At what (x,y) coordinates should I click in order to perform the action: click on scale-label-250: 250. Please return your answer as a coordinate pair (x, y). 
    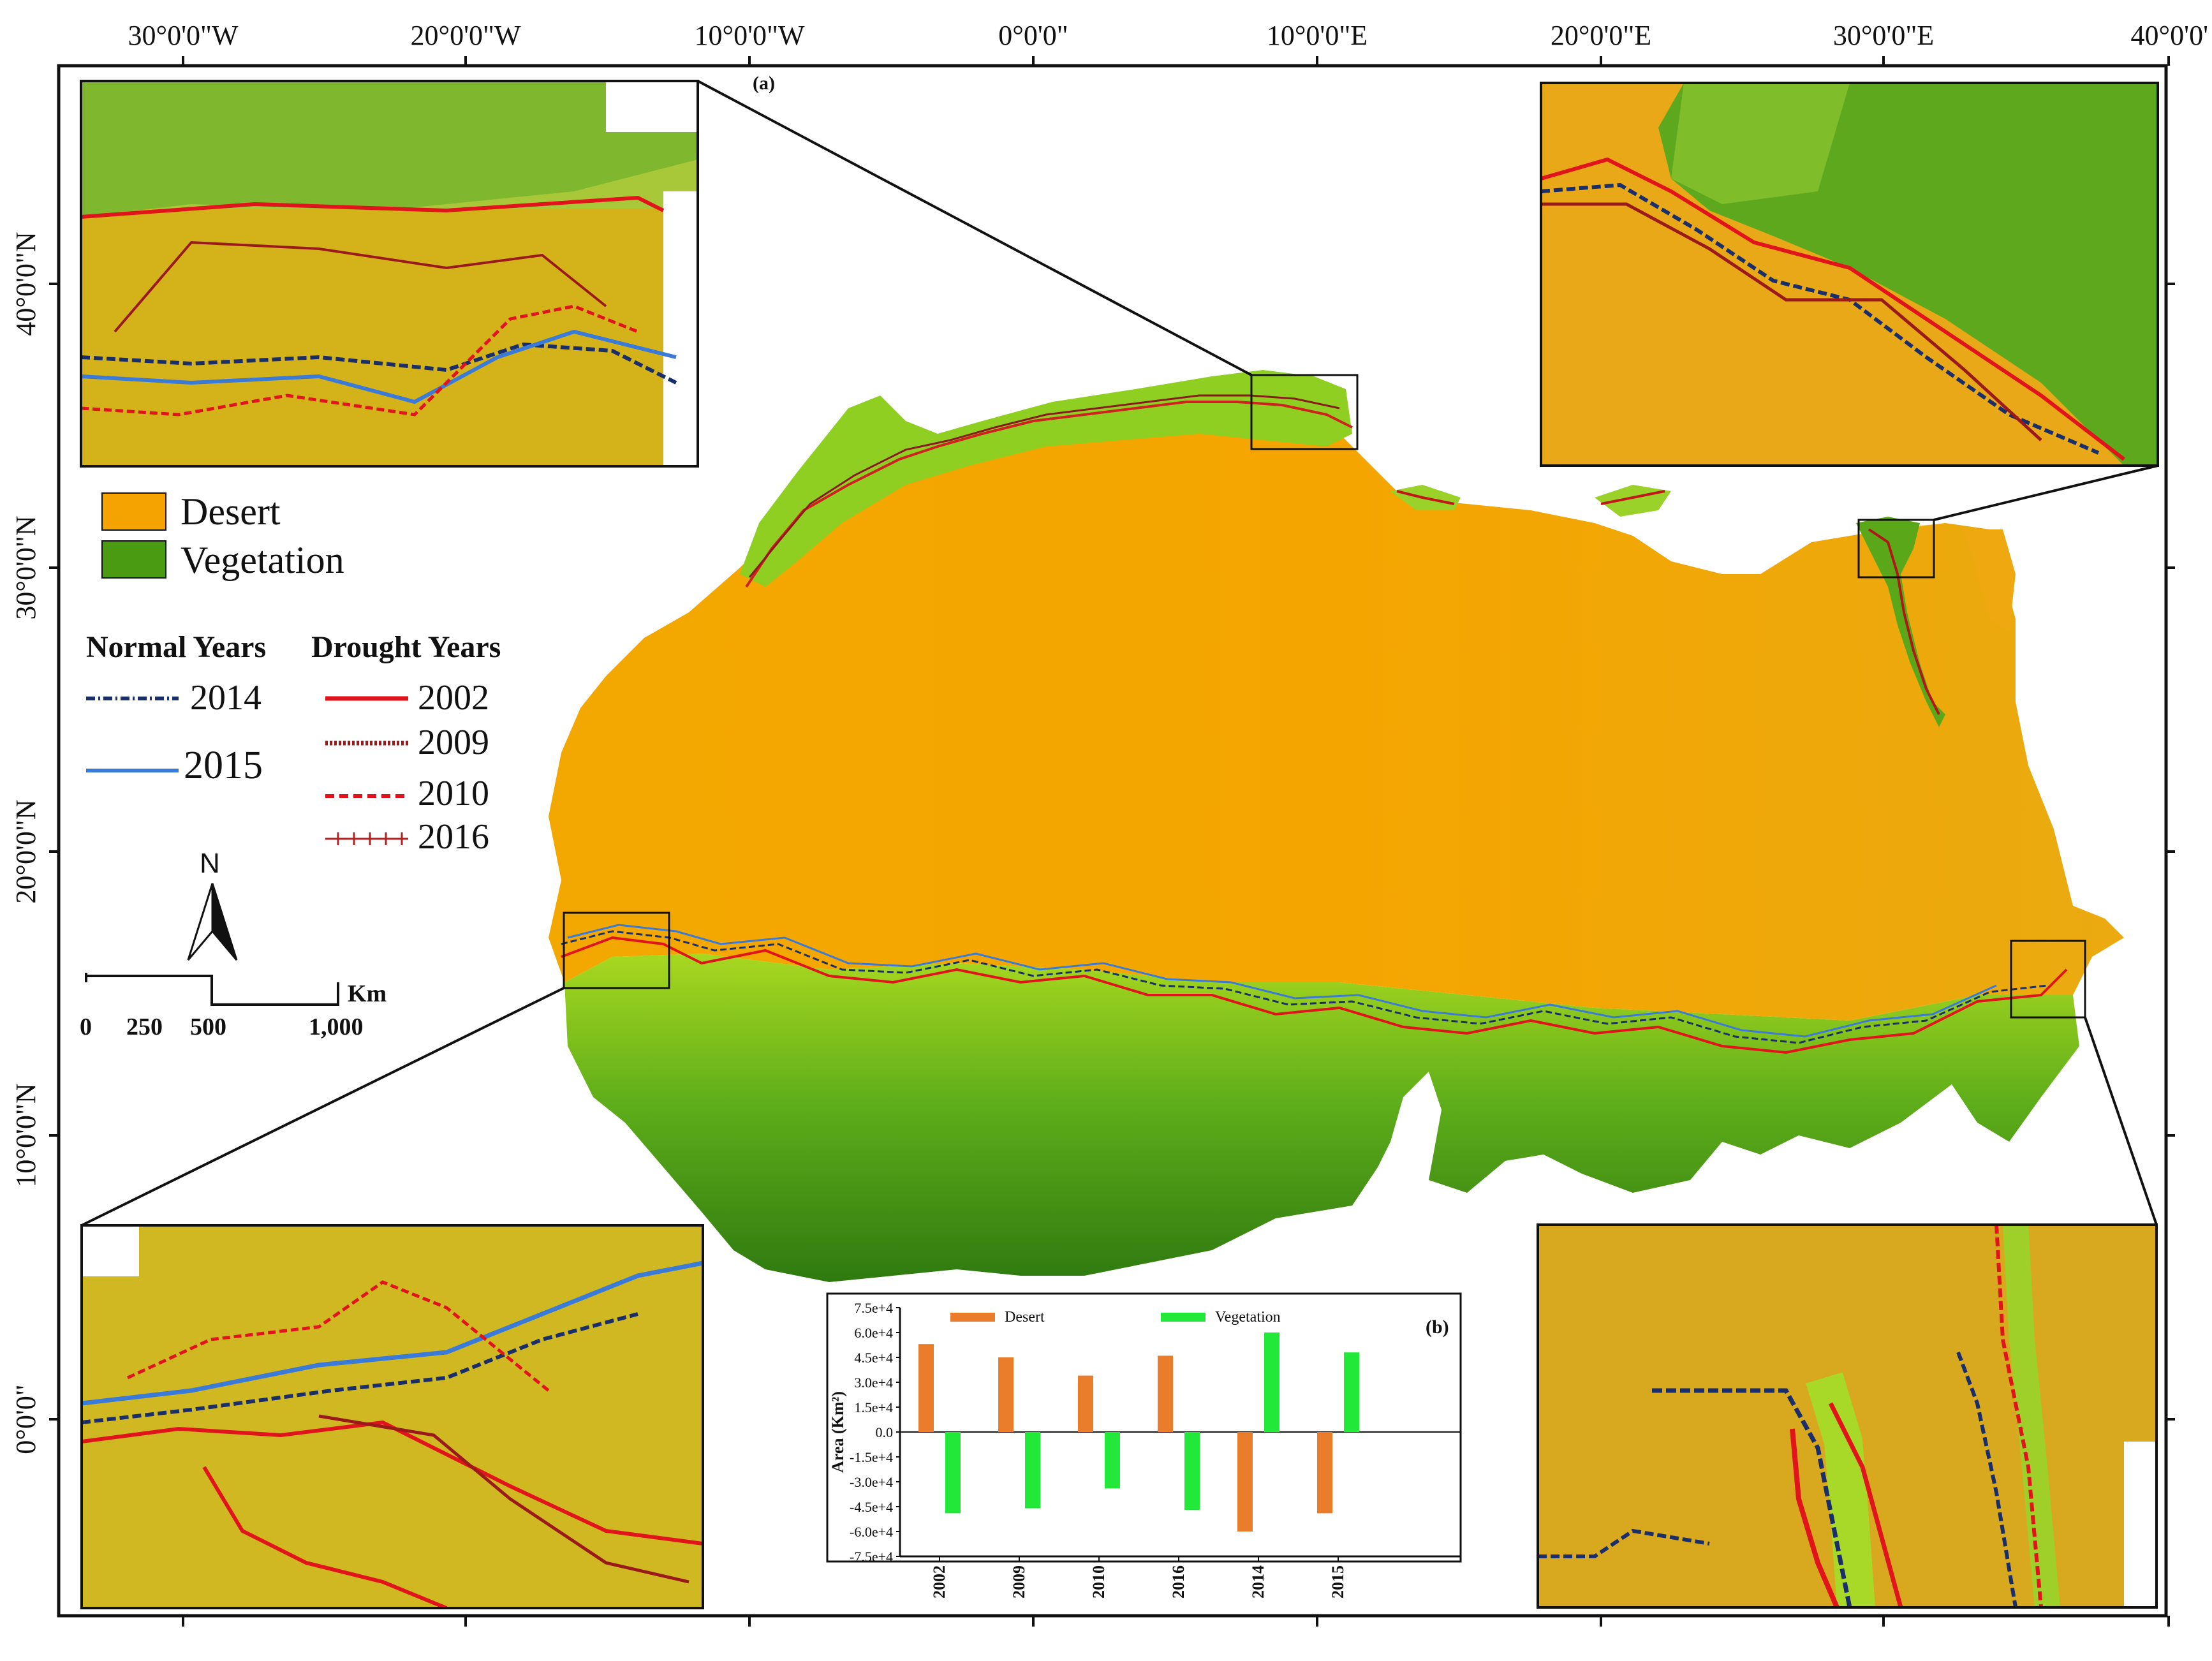
    Looking at the image, I should click on (145, 1027).